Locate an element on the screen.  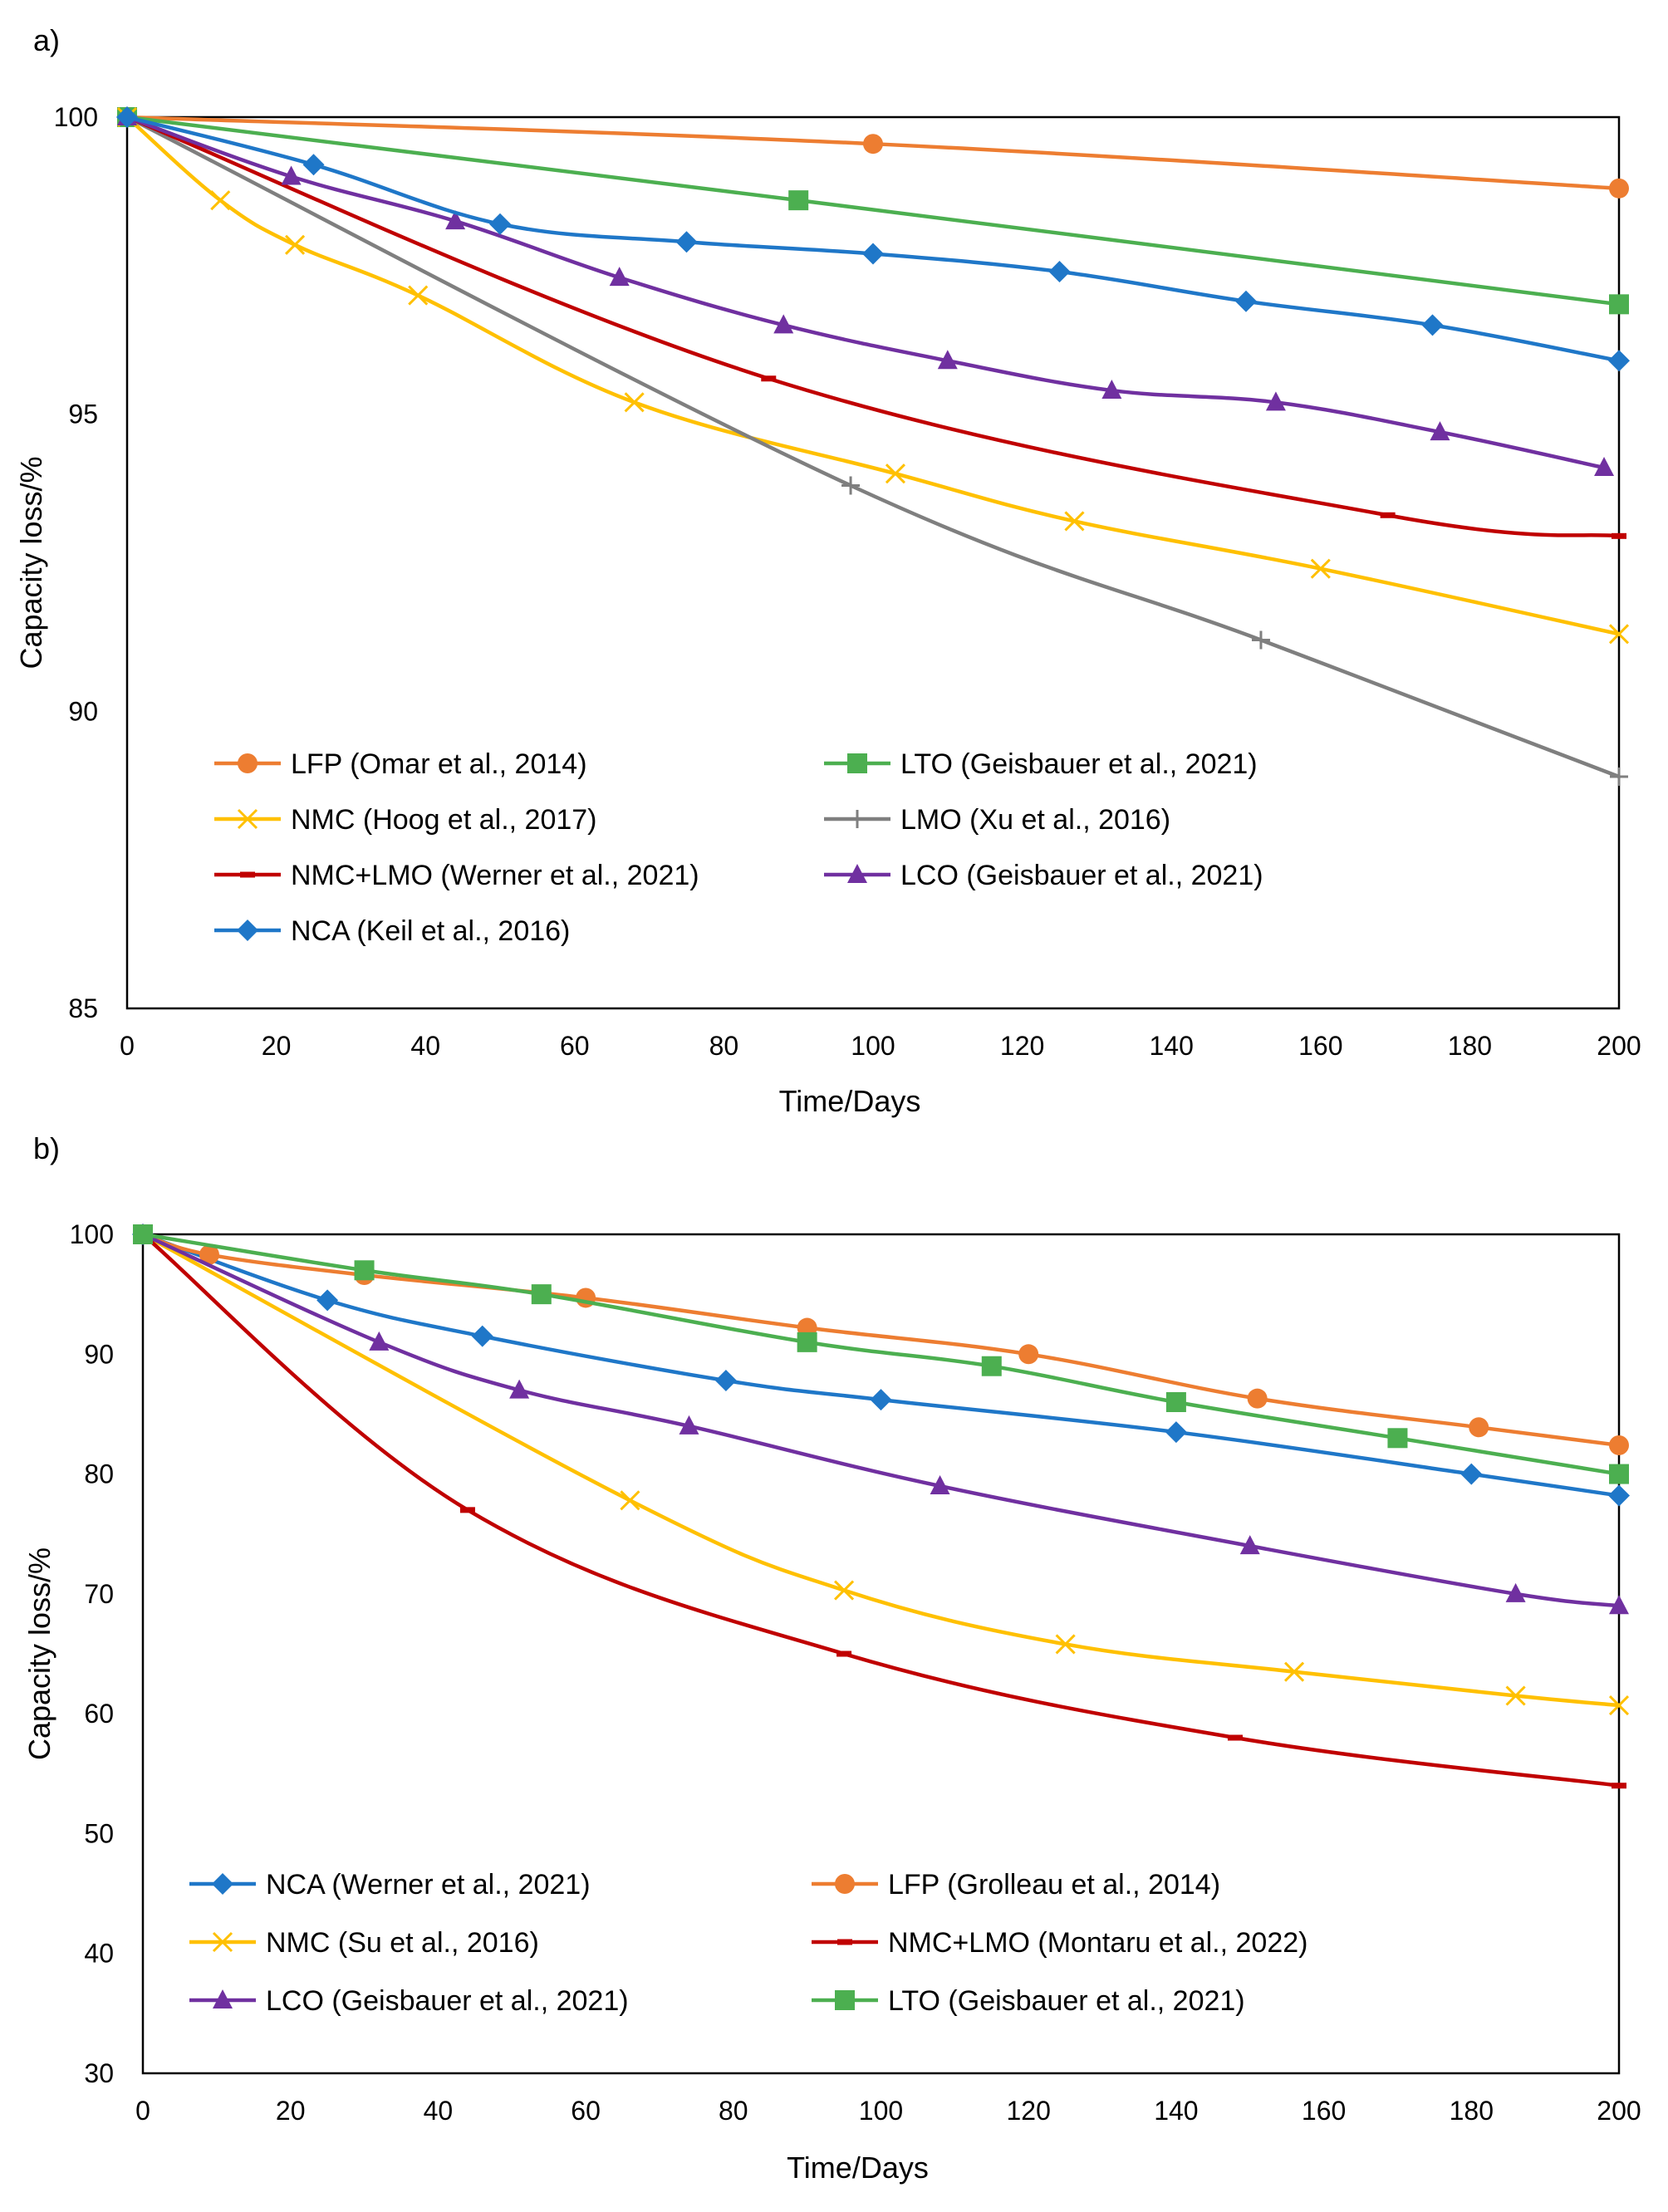
legend-label-a-1: LTO (Geisbauer et al., 2021) is located at coordinates (1079, 764).